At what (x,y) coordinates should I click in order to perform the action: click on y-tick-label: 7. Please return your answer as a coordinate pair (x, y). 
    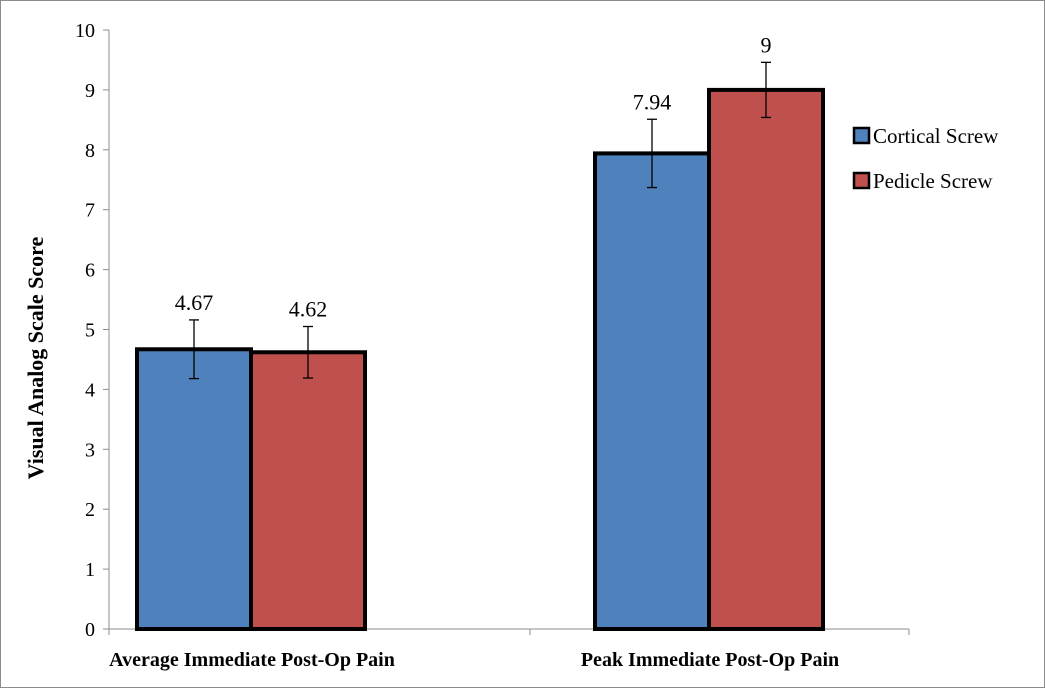
    Looking at the image, I should click on (90, 211).